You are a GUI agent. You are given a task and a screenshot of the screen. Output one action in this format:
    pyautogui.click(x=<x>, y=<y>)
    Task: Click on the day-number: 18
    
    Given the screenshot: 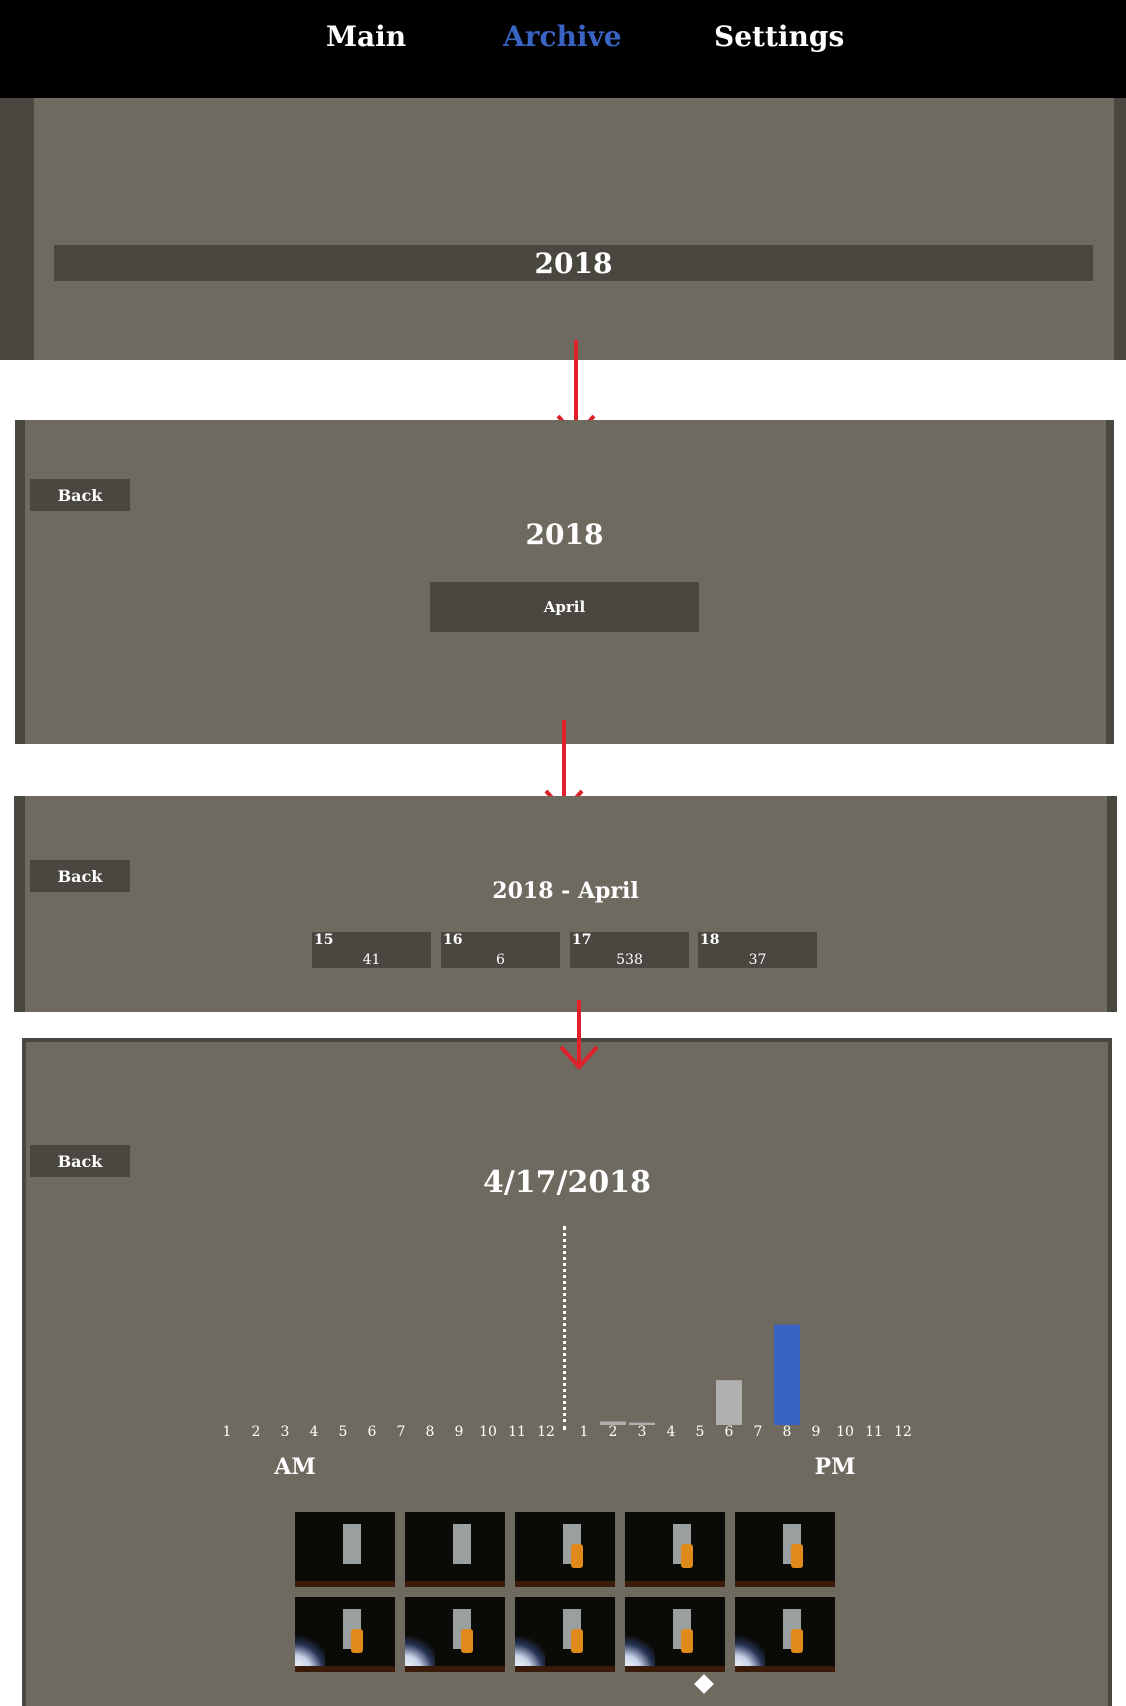 What is the action you would take?
    pyautogui.click(x=710, y=940)
    